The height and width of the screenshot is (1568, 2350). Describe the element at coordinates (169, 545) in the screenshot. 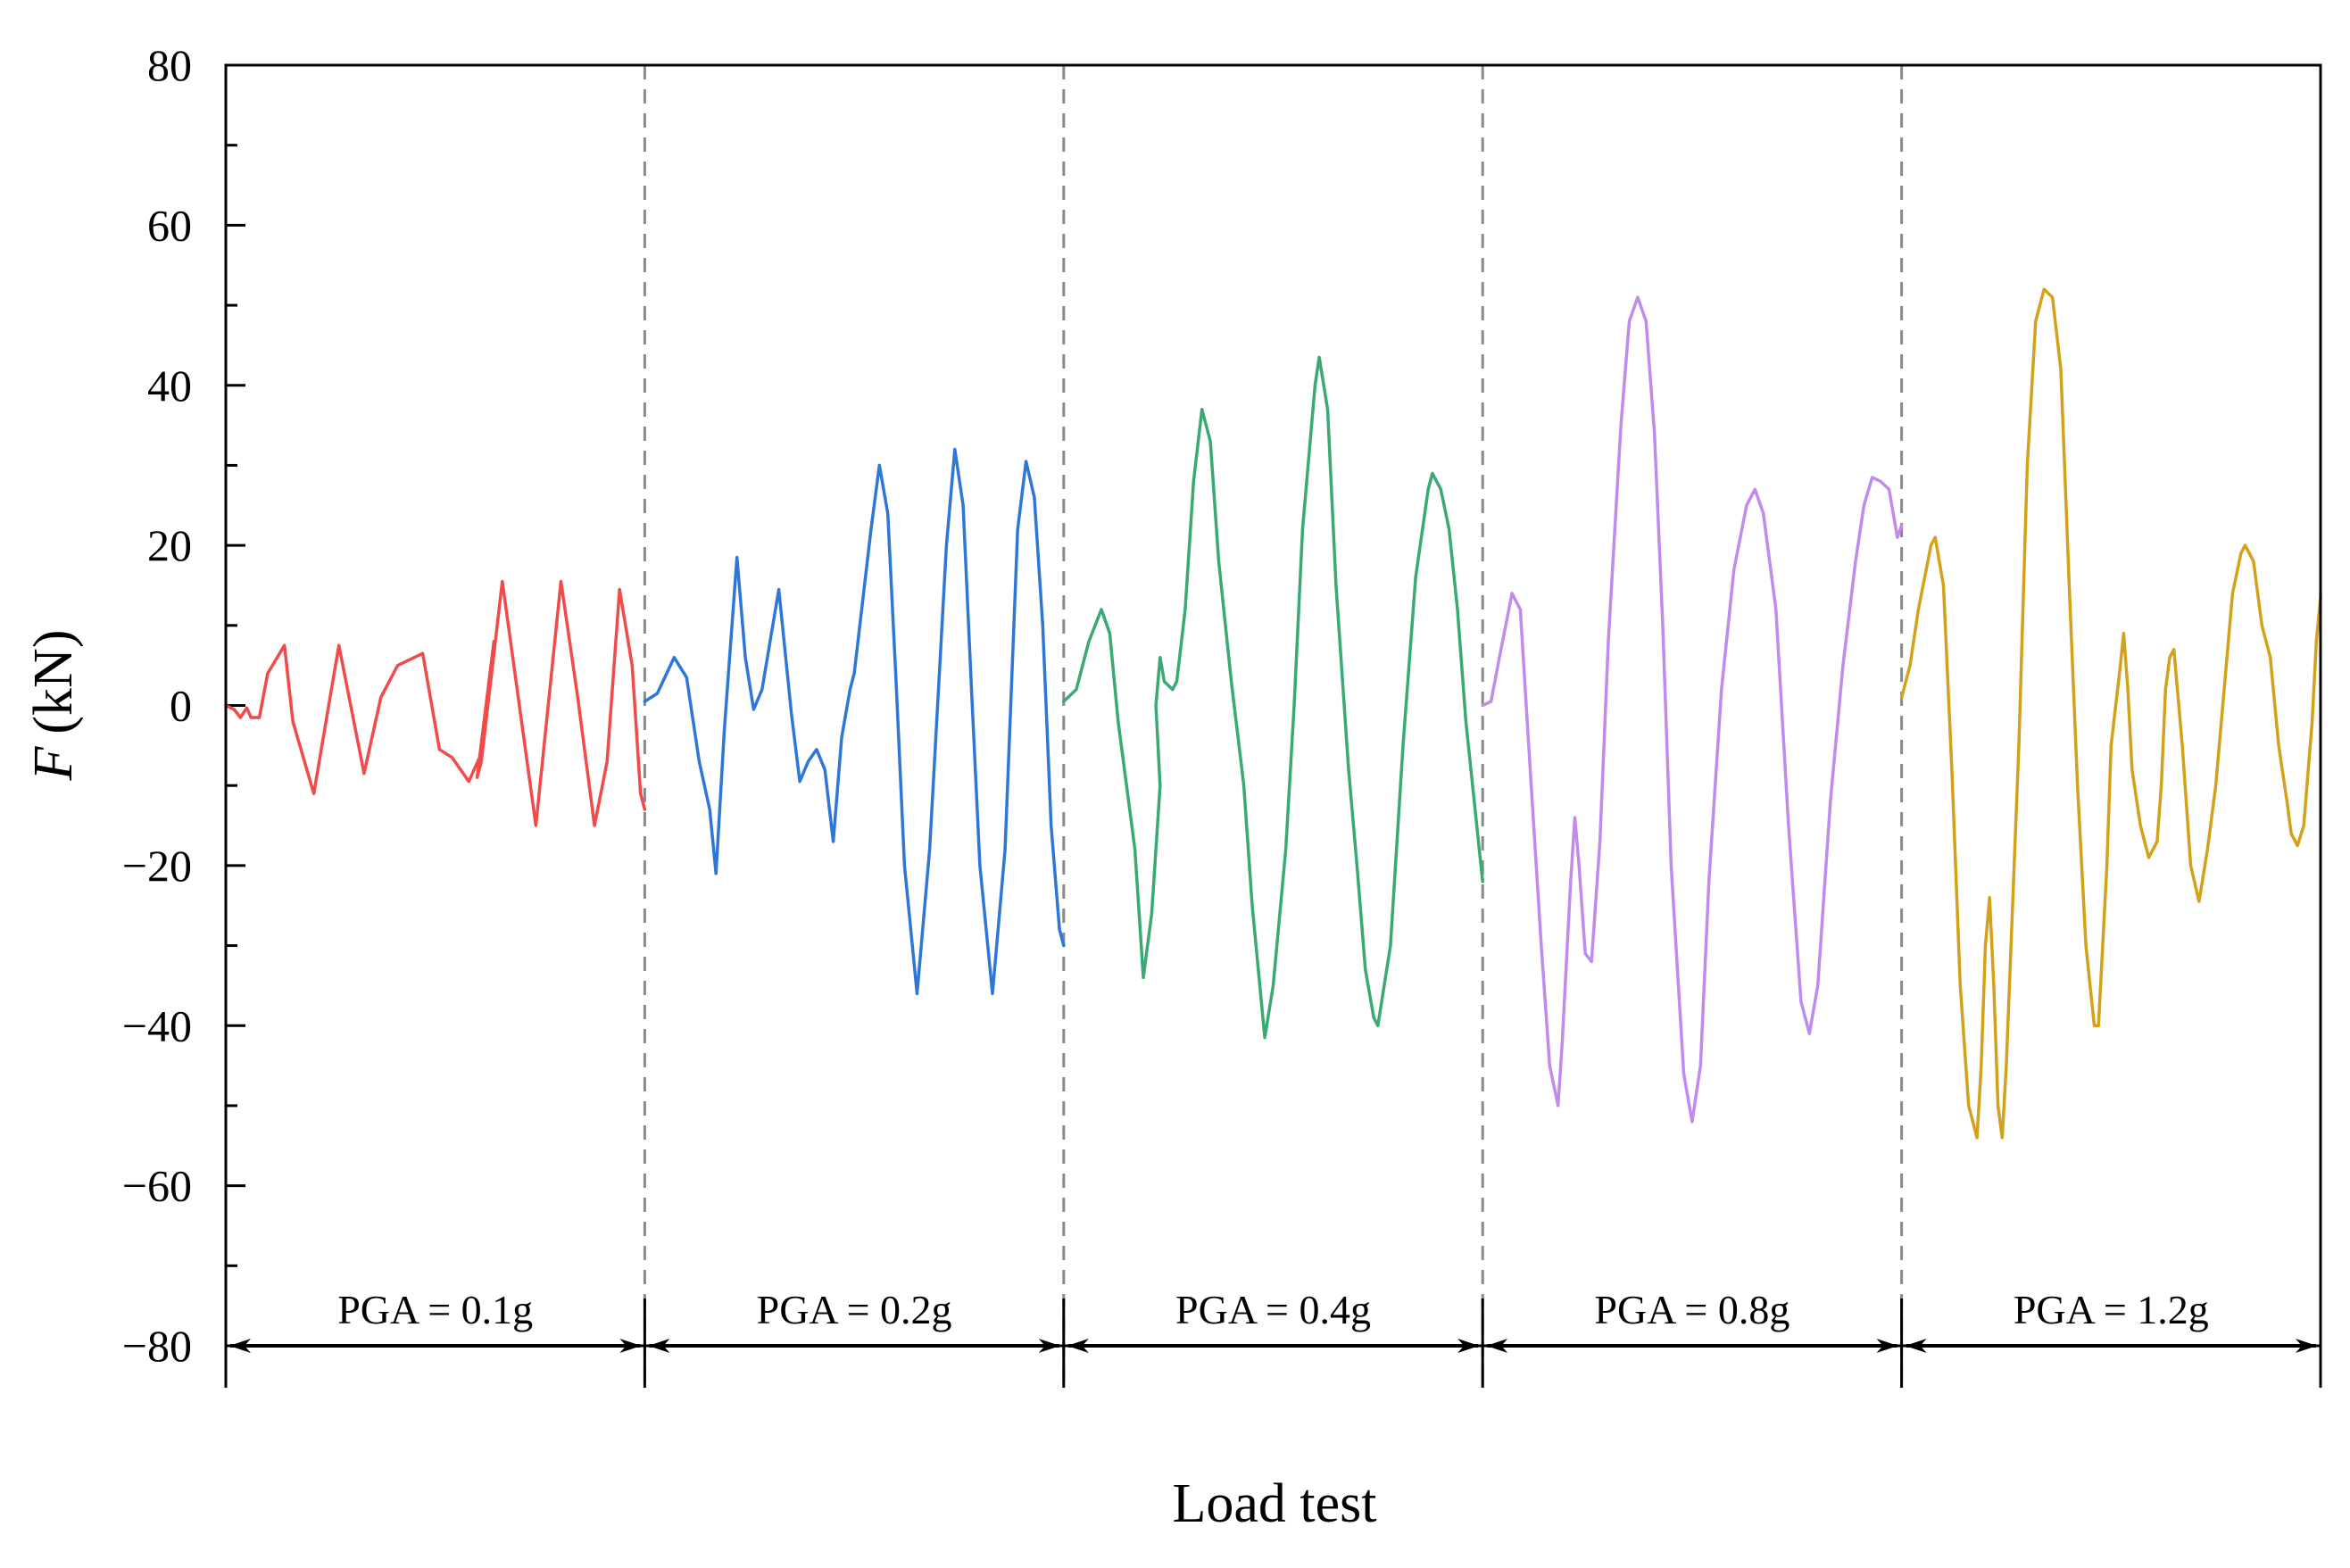

I see `y-tick-label: 20` at that location.